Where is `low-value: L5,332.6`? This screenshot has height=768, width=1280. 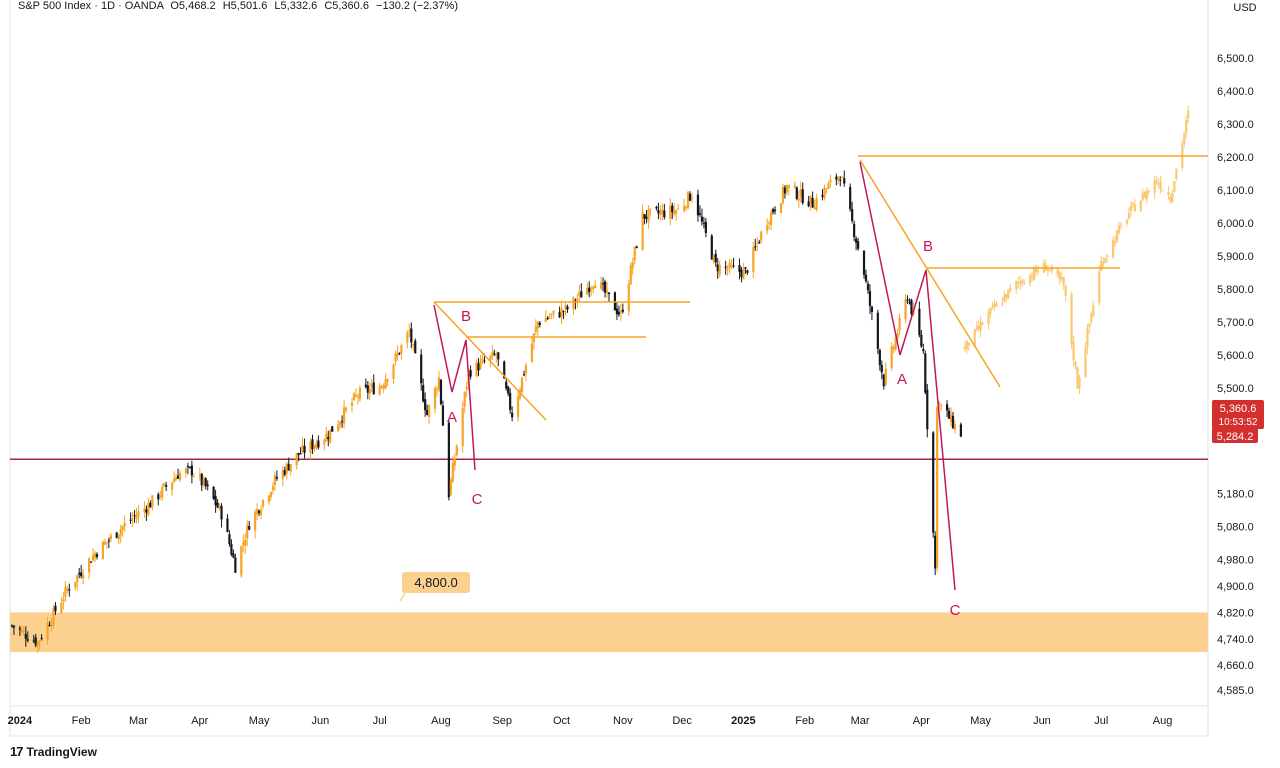
low-value: L5,332.6 is located at coordinates (296, 6).